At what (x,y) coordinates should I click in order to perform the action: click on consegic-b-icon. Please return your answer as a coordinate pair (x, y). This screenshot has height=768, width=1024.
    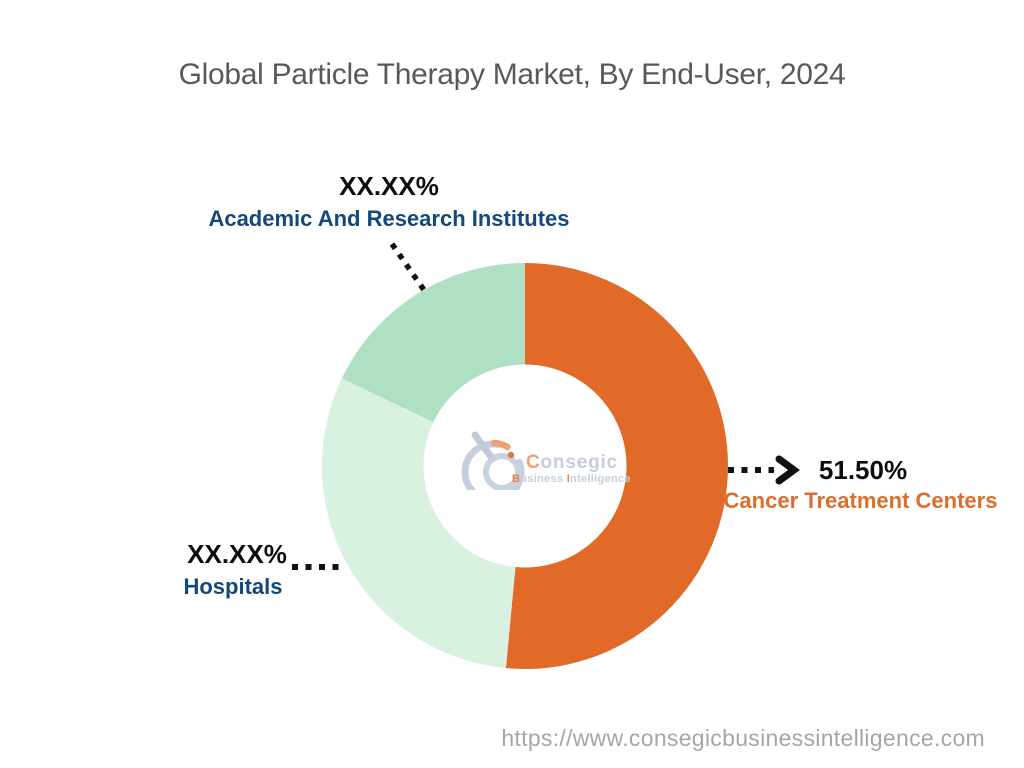
    Looking at the image, I should click on (493, 460).